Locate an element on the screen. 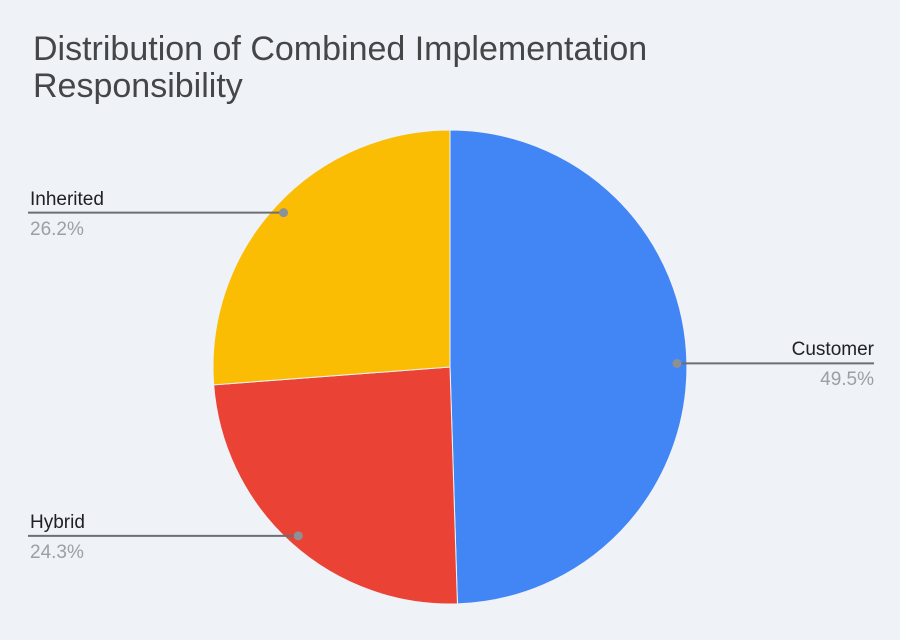 The width and height of the screenshot is (900, 640). callout-dot-hybrid is located at coordinates (298, 536).